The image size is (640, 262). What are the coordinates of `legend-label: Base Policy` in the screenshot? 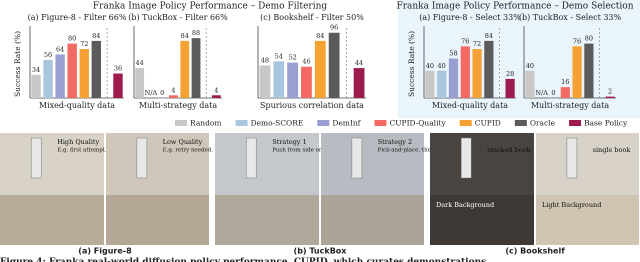 It's located at (606, 123).